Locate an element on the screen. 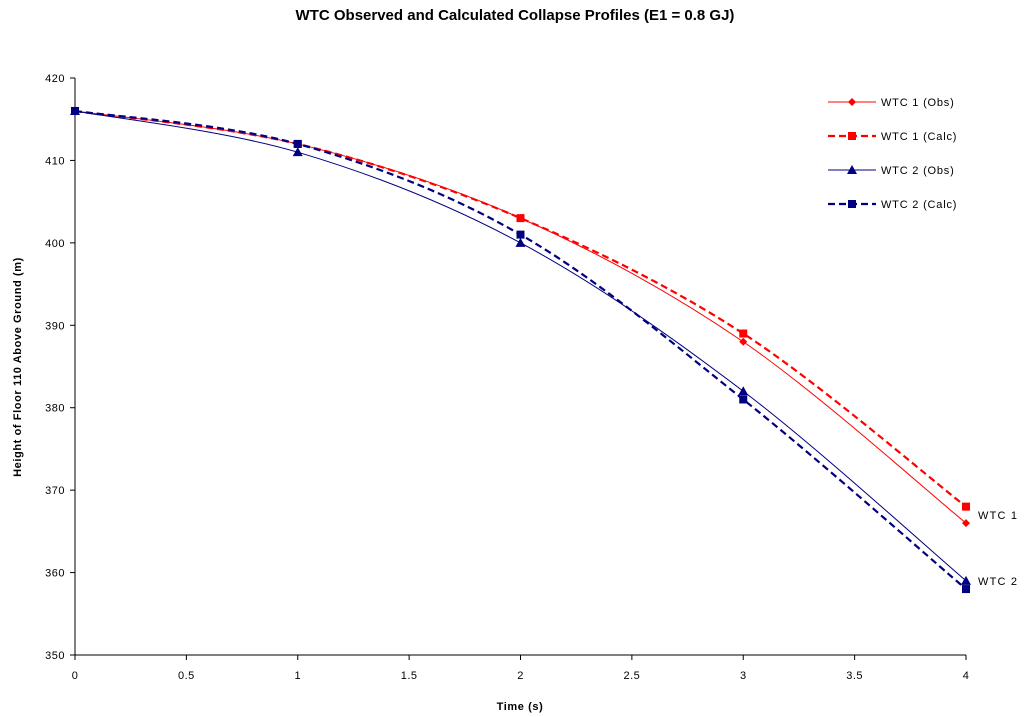 This screenshot has width=1031, height=717. x-axis-ticks: 0 0.5 1 1.5 2 2.5 3 3.5 4 is located at coordinates (521, 668).